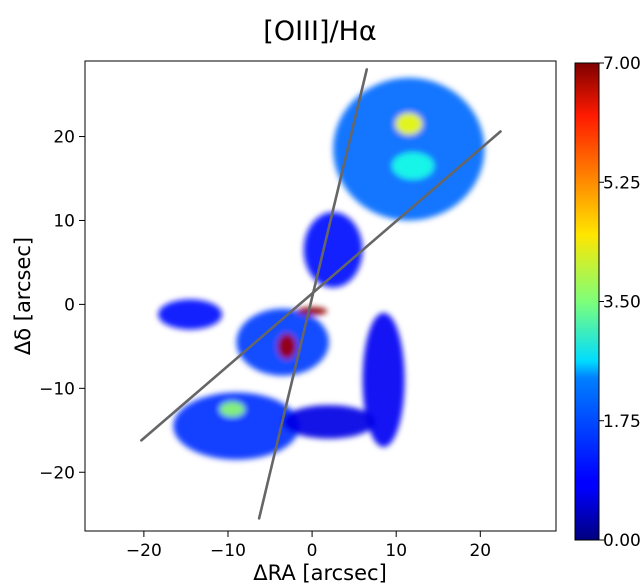  I want to click on chart-title: [OIII]/Hα, so click(319, 31).